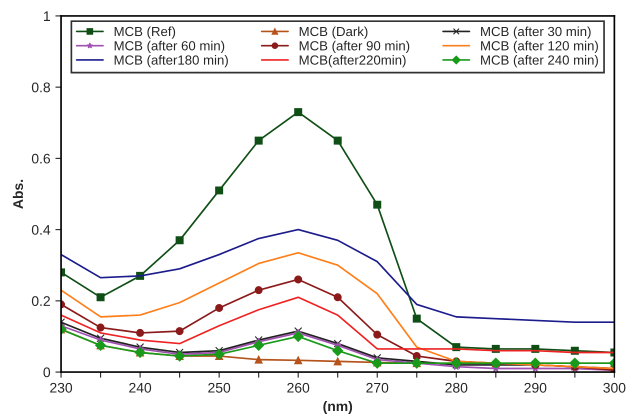  I want to click on y-tick-label: 0.2, so click(41, 301).